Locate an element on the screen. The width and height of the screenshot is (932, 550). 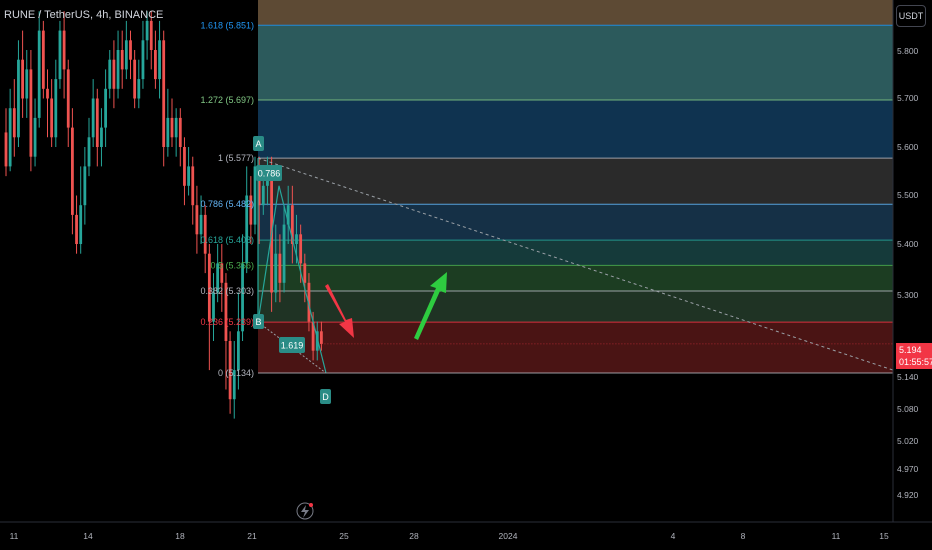
point-label-B: B is located at coordinates (258, 322).